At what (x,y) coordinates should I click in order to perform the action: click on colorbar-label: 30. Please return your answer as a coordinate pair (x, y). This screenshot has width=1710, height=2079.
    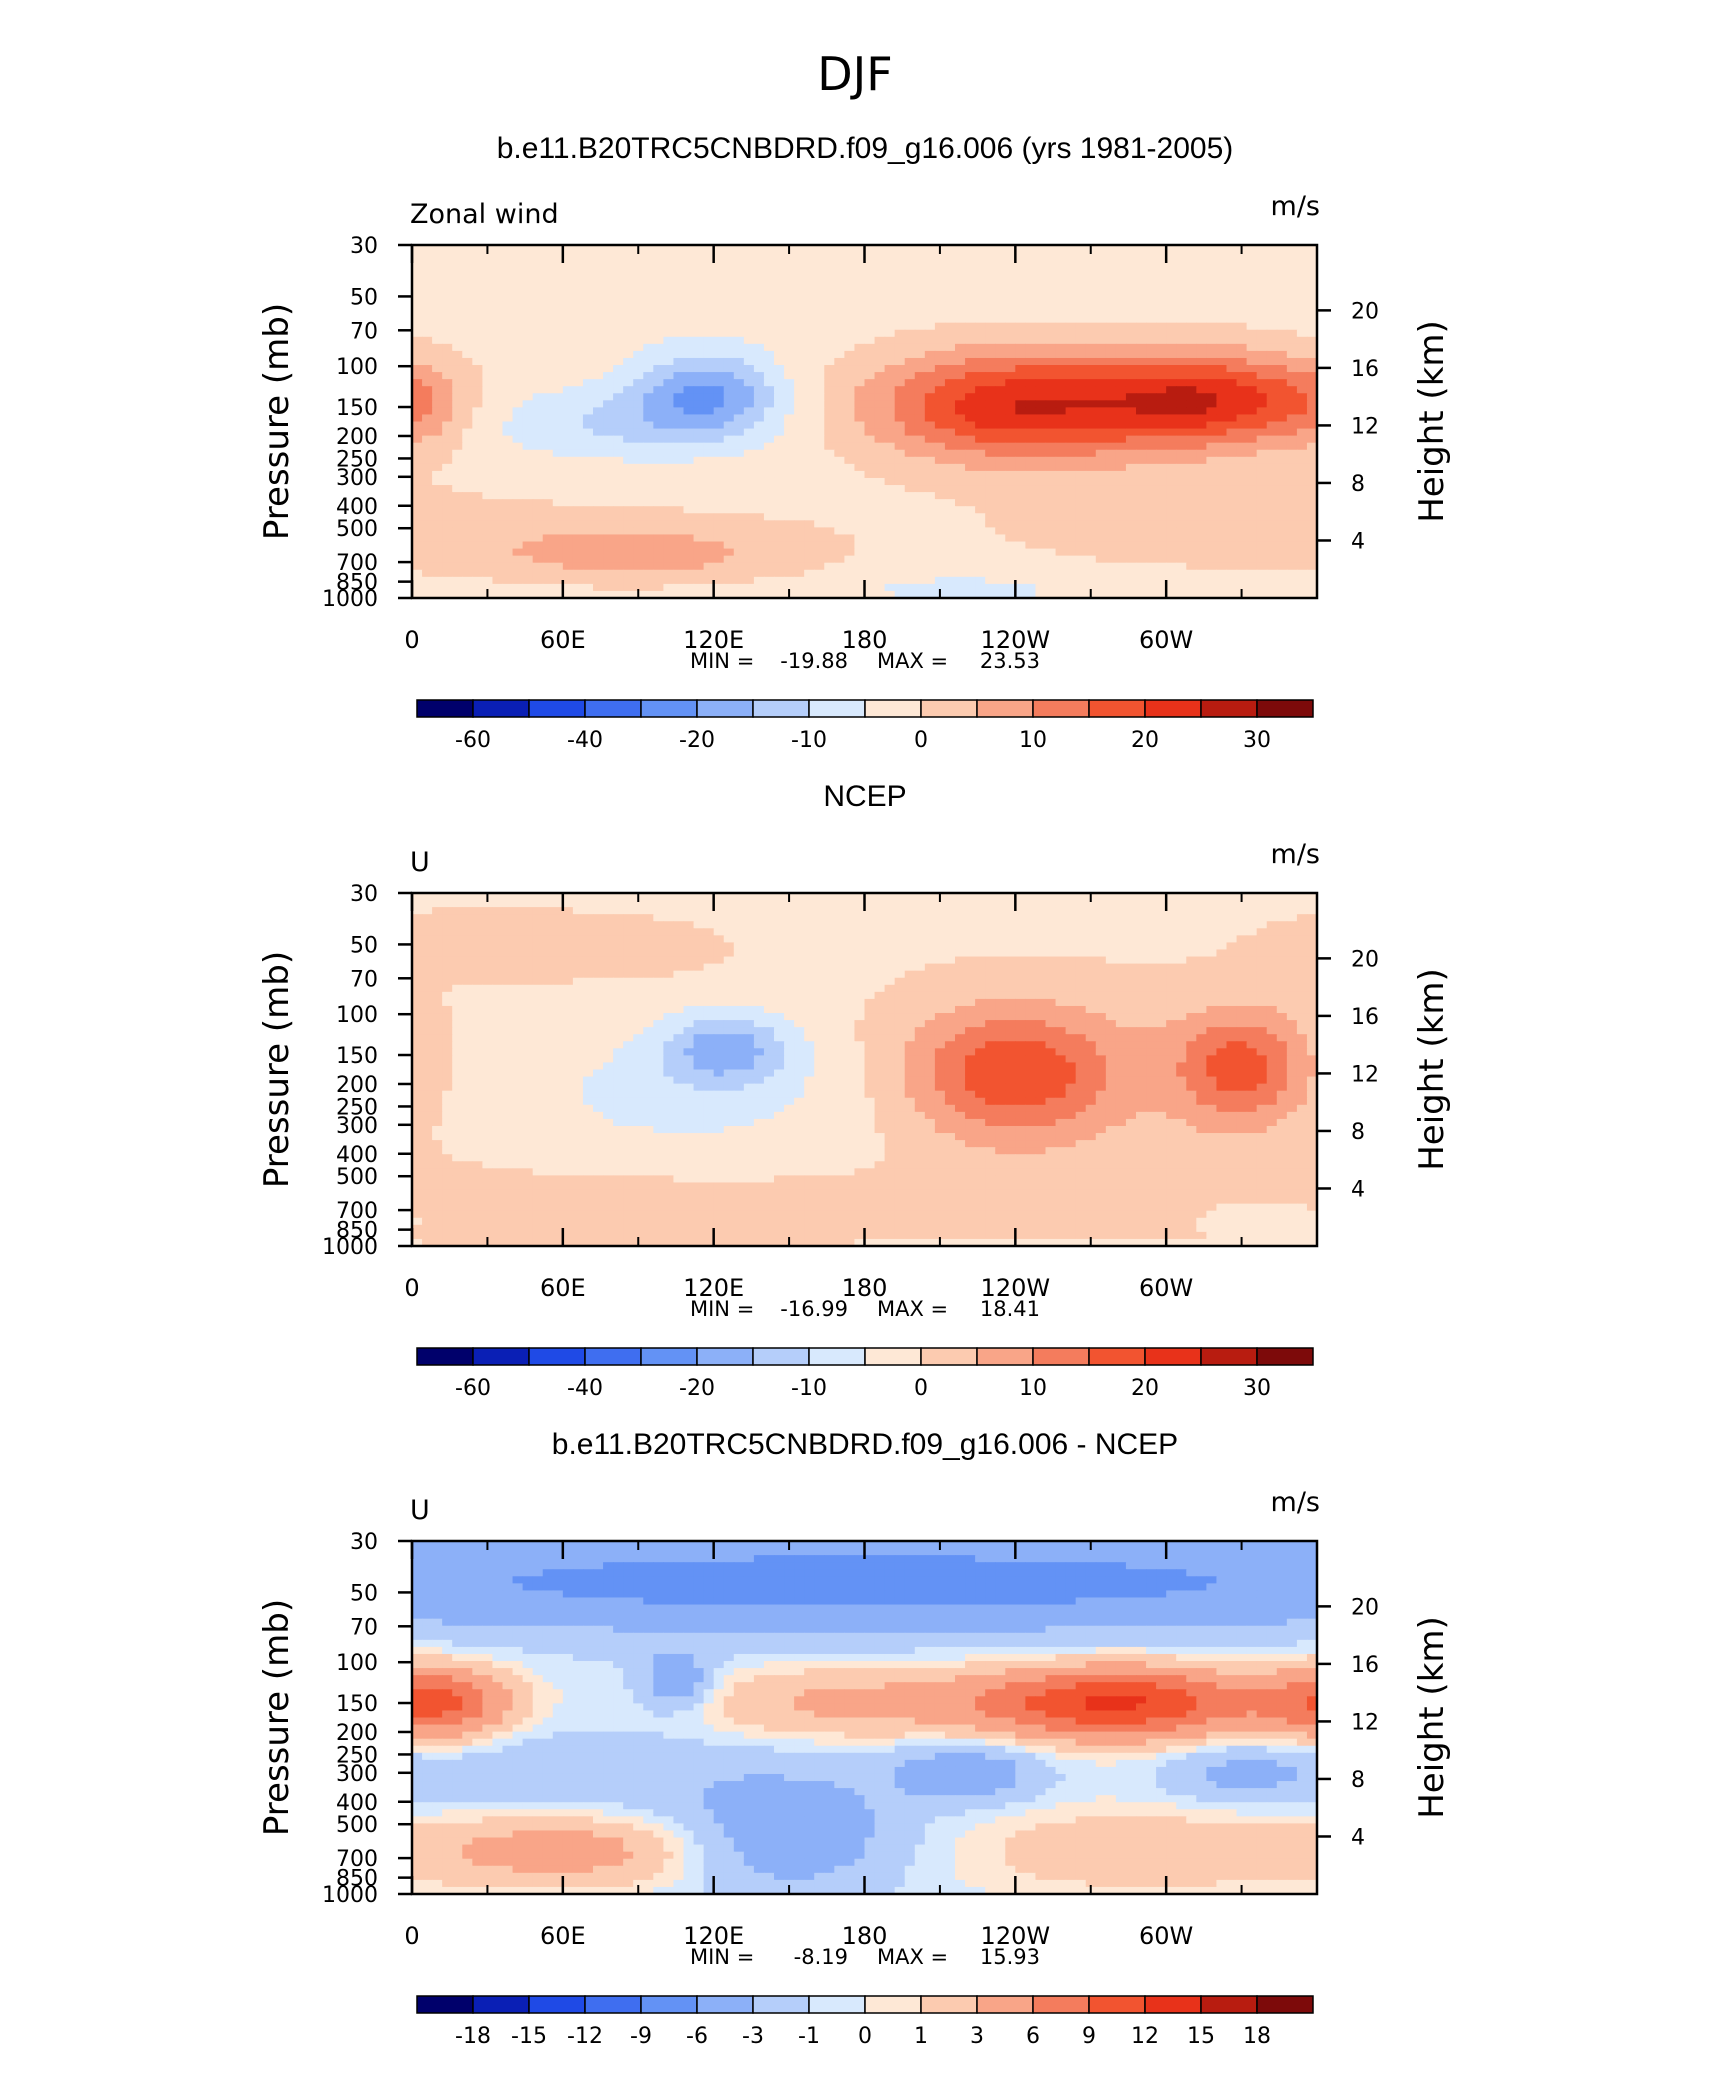
    Looking at the image, I should click on (1257, 740).